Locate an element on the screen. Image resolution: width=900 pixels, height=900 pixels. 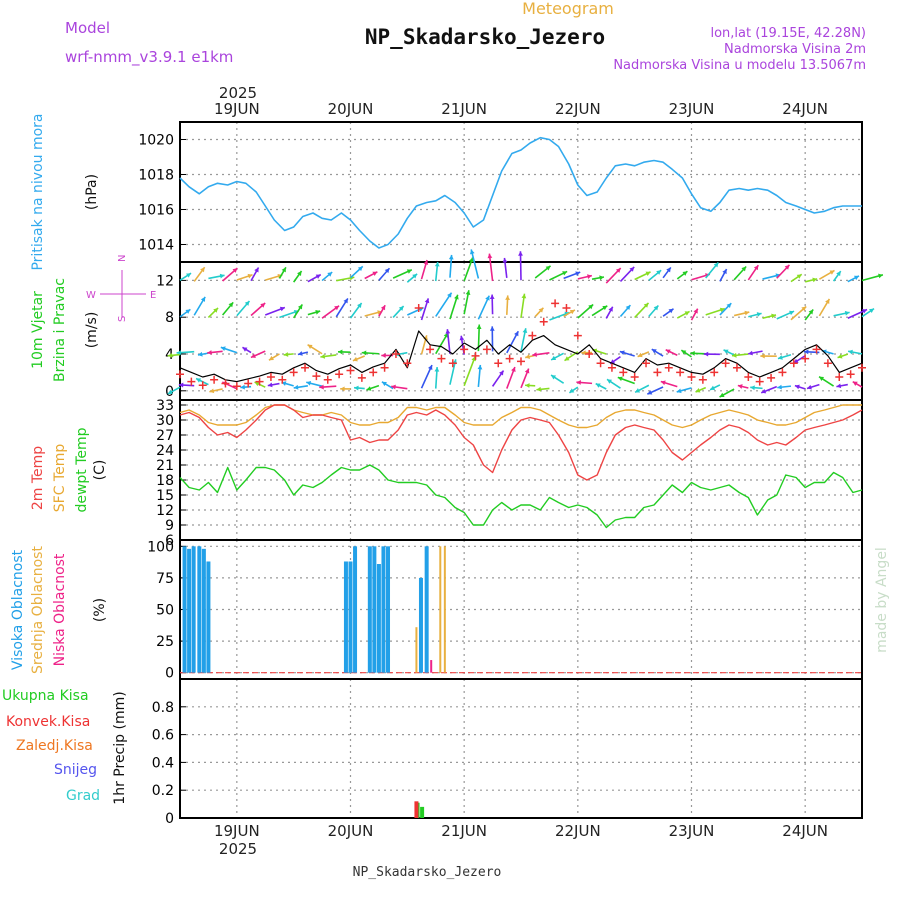
day-label-top: 23JUN is located at coordinates (692, 109).